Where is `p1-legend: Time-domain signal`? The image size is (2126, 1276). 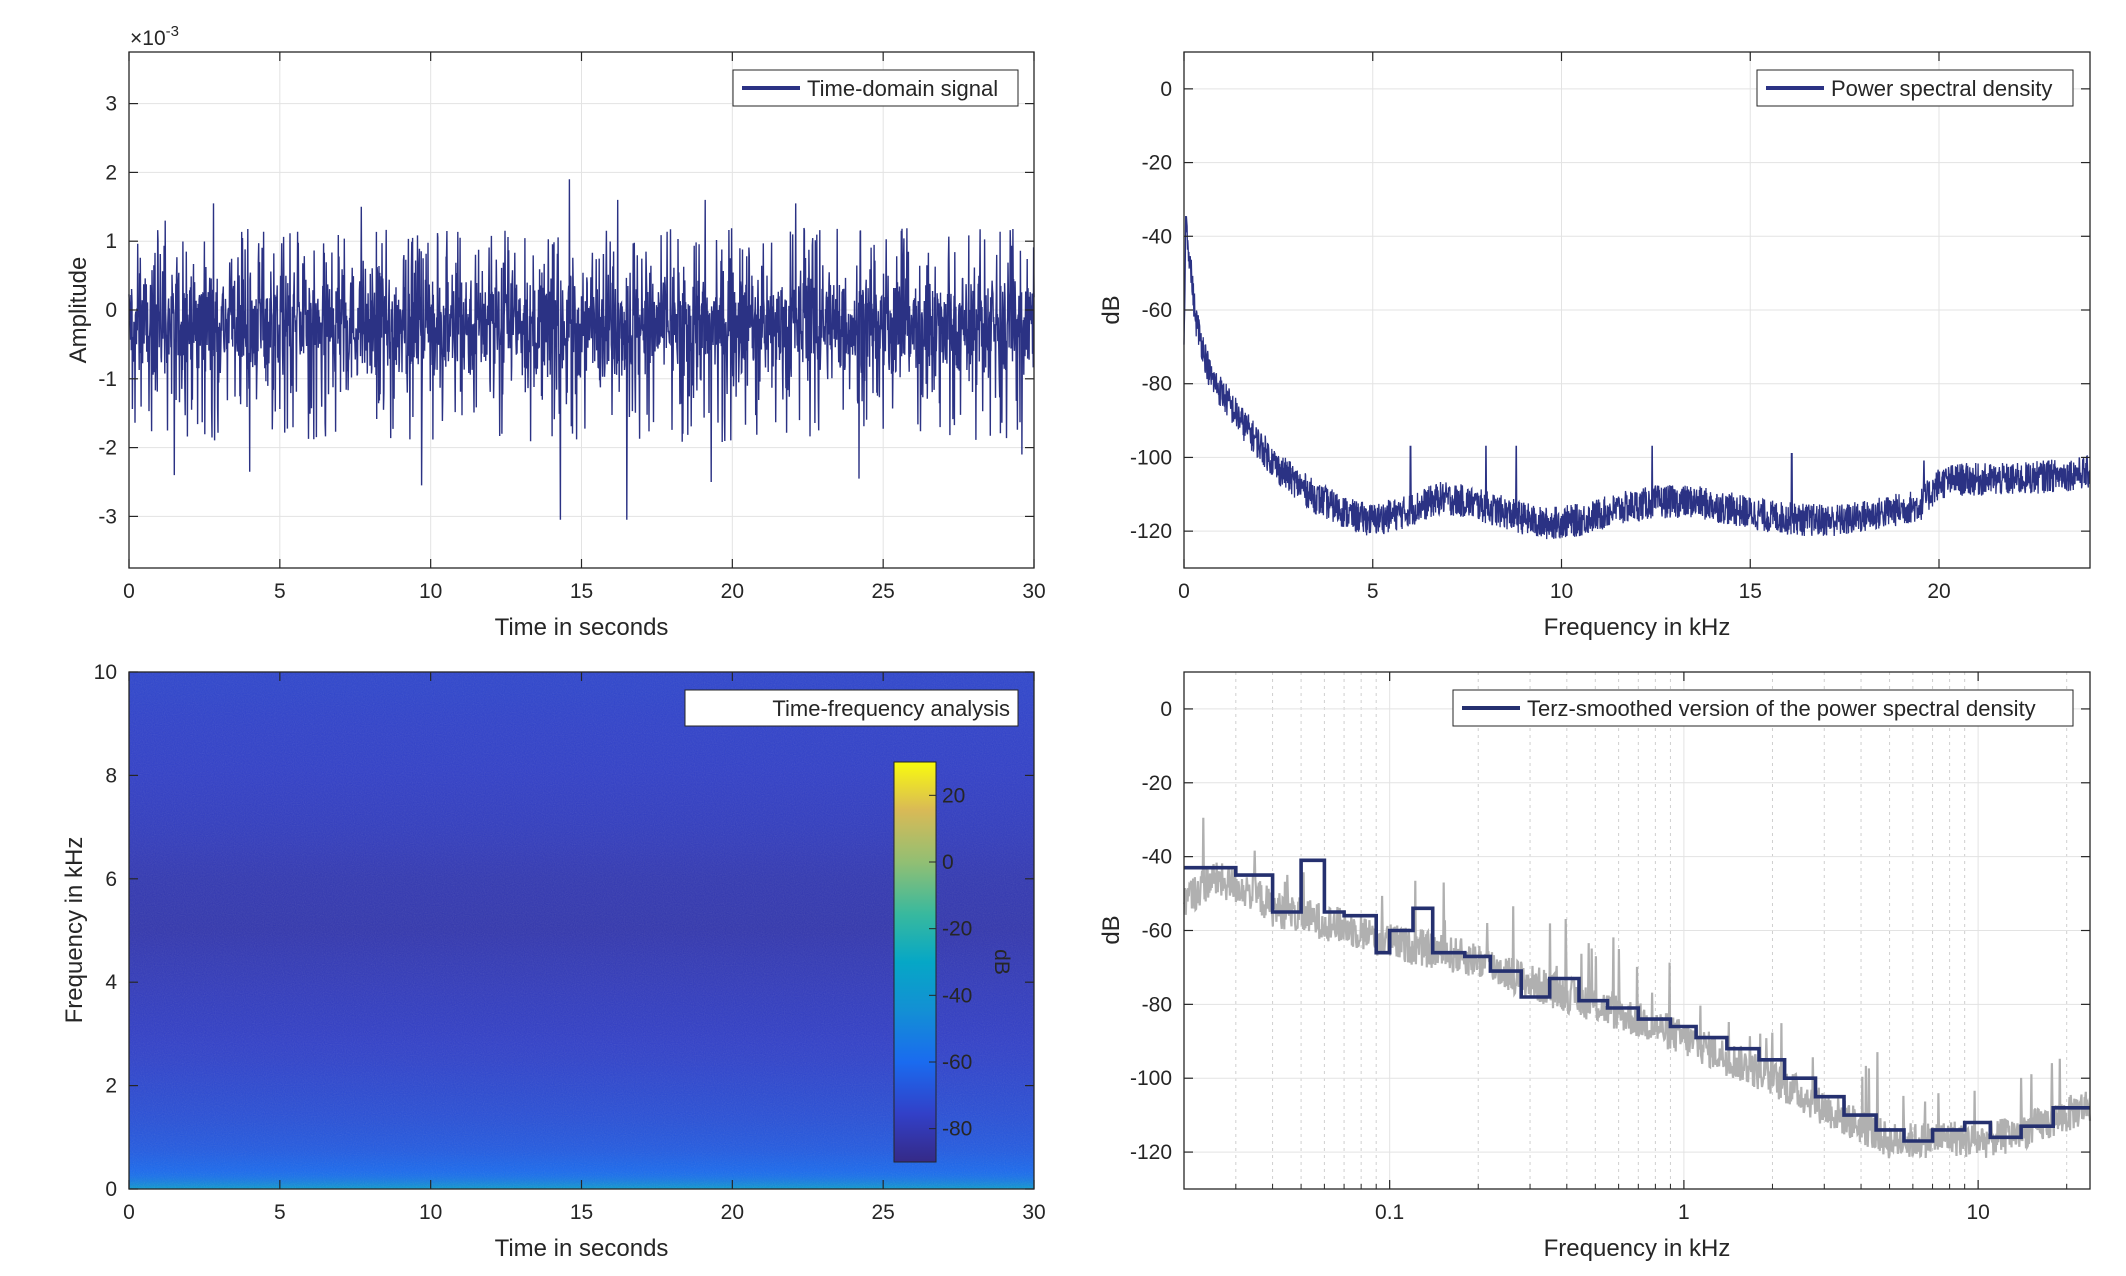 p1-legend: Time-domain signal is located at coordinates (875, 88).